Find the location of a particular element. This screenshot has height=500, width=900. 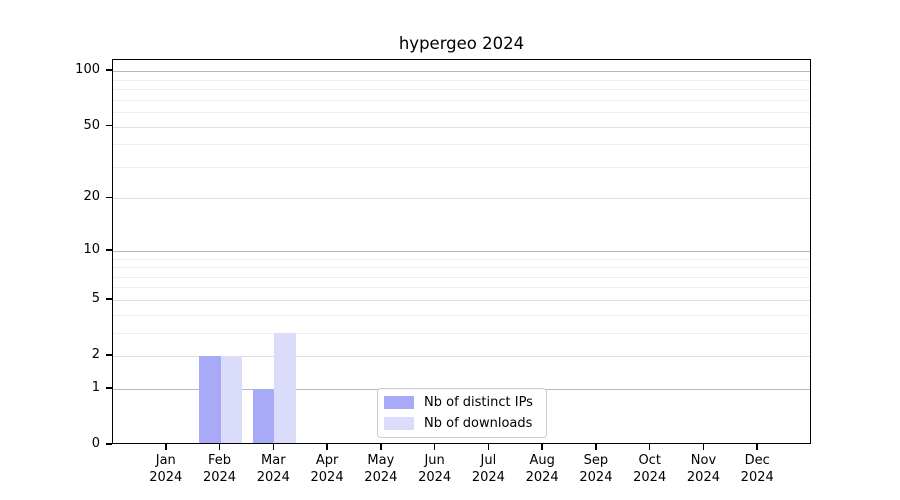

x-tick-label: May 2024 is located at coordinates (381, 469).